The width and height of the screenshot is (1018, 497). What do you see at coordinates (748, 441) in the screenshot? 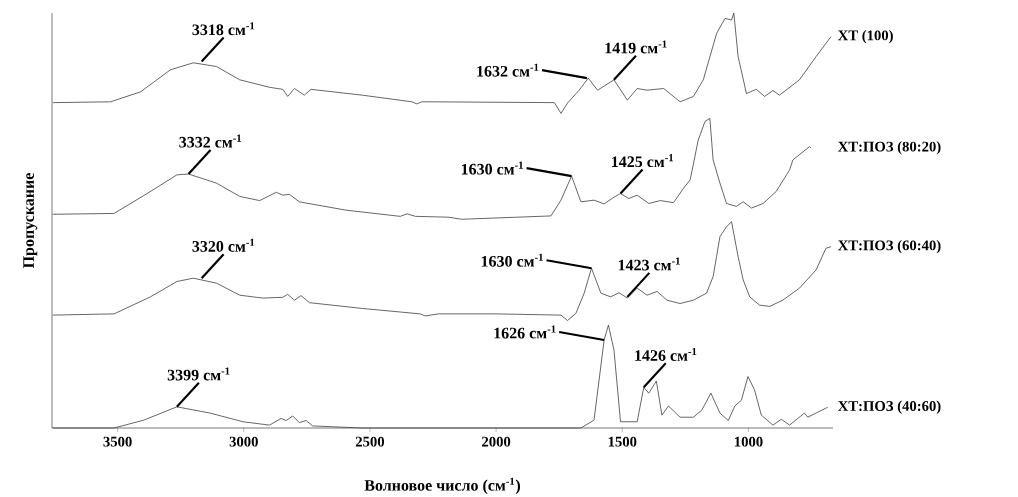
I see `x-tick-label: 1000` at bounding box center [748, 441].